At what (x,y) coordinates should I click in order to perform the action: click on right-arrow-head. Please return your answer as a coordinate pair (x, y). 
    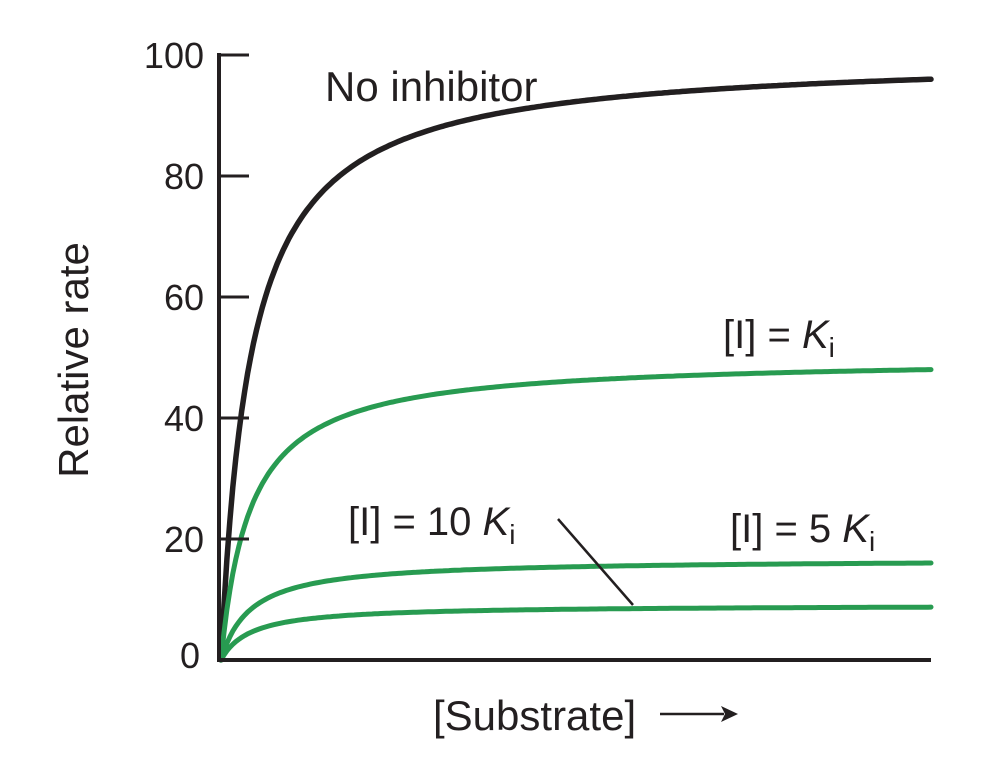
    Looking at the image, I should click on (729, 714).